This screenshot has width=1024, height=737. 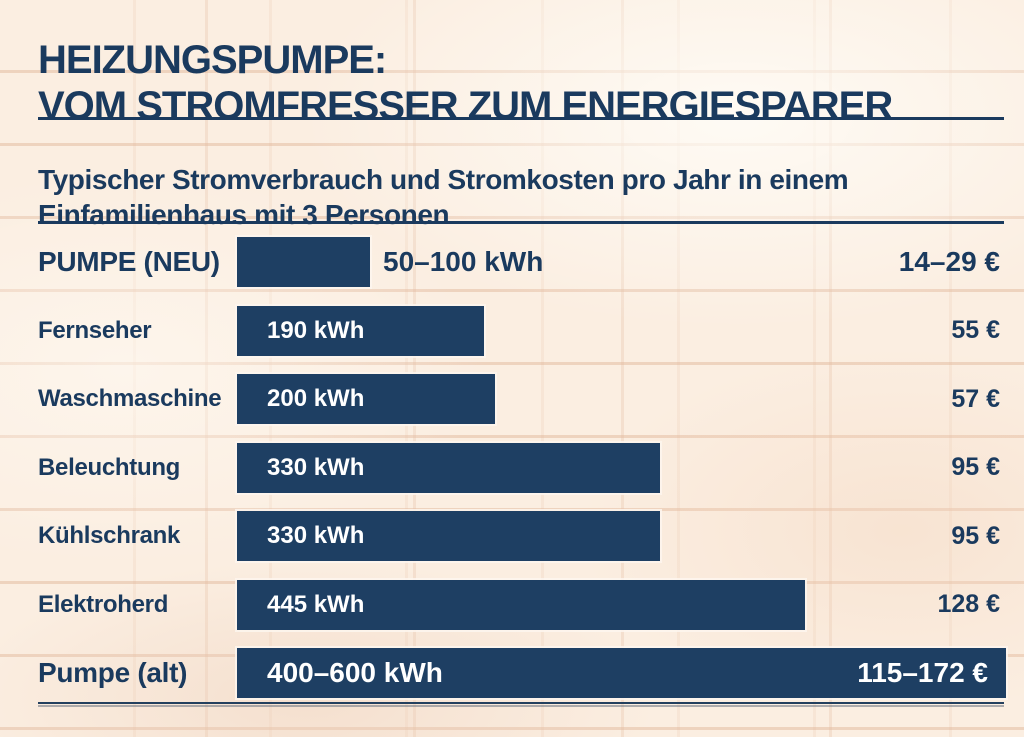 I want to click on row-label: Beleuchtung, so click(x=109, y=467).